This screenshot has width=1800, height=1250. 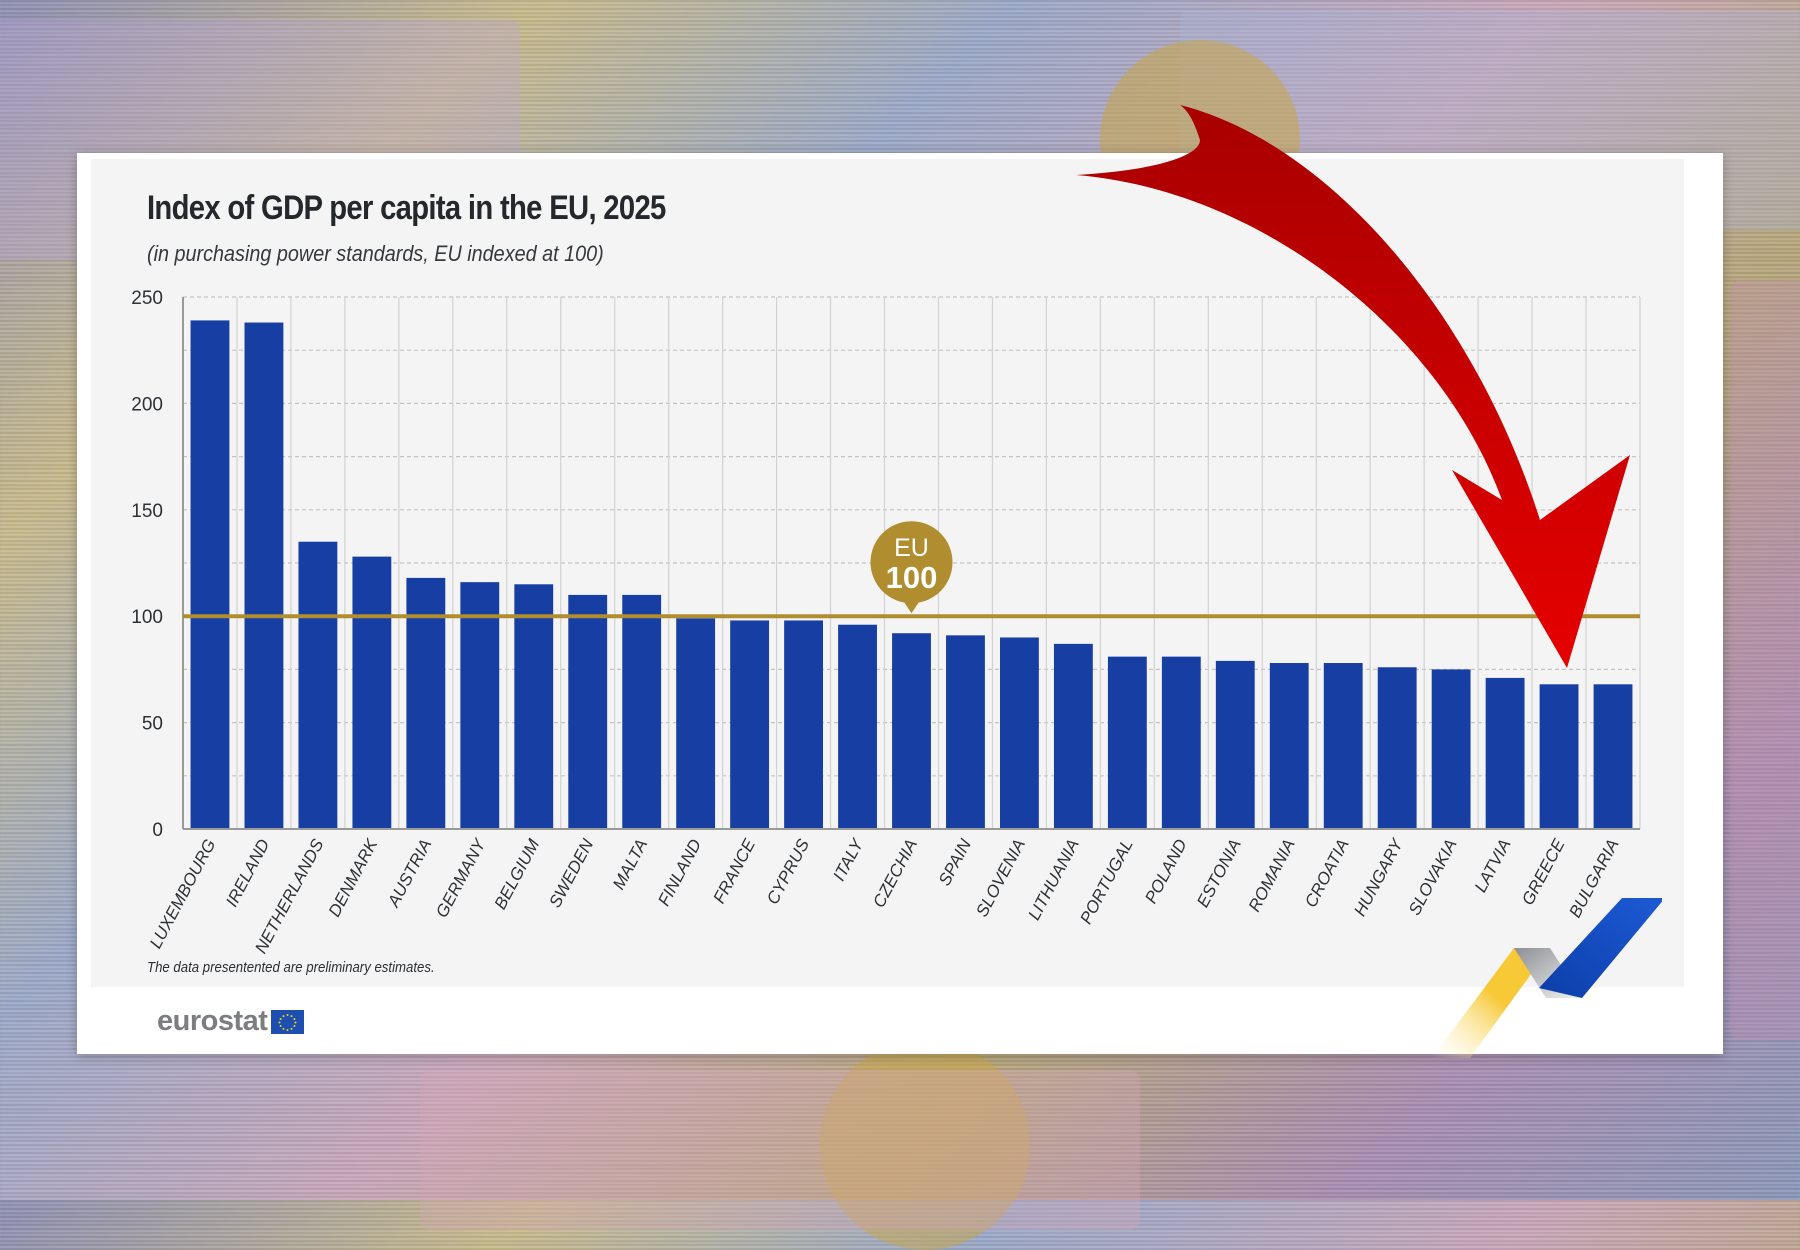 I want to click on y-tick-label: 250, so click(x=147, y=298).